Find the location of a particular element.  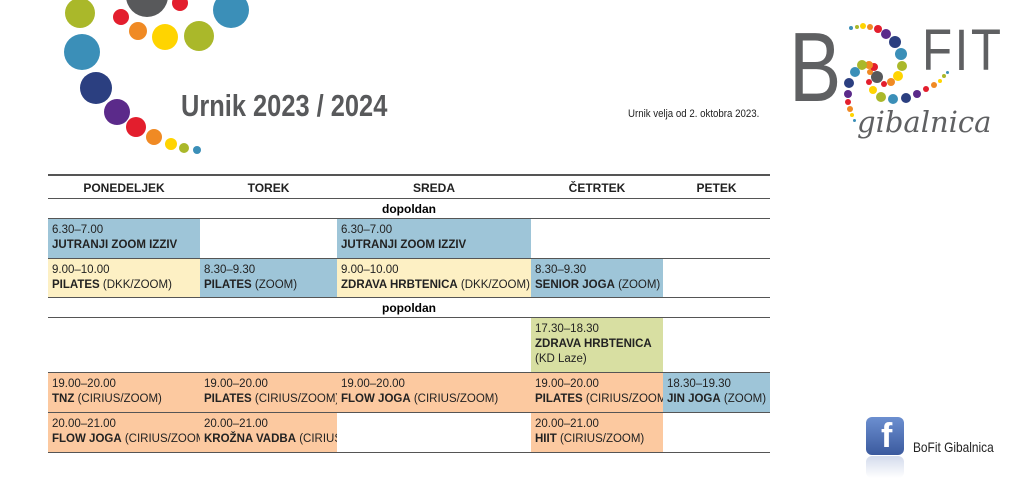

day-header: SREDA is located at coordinates (433, 188).